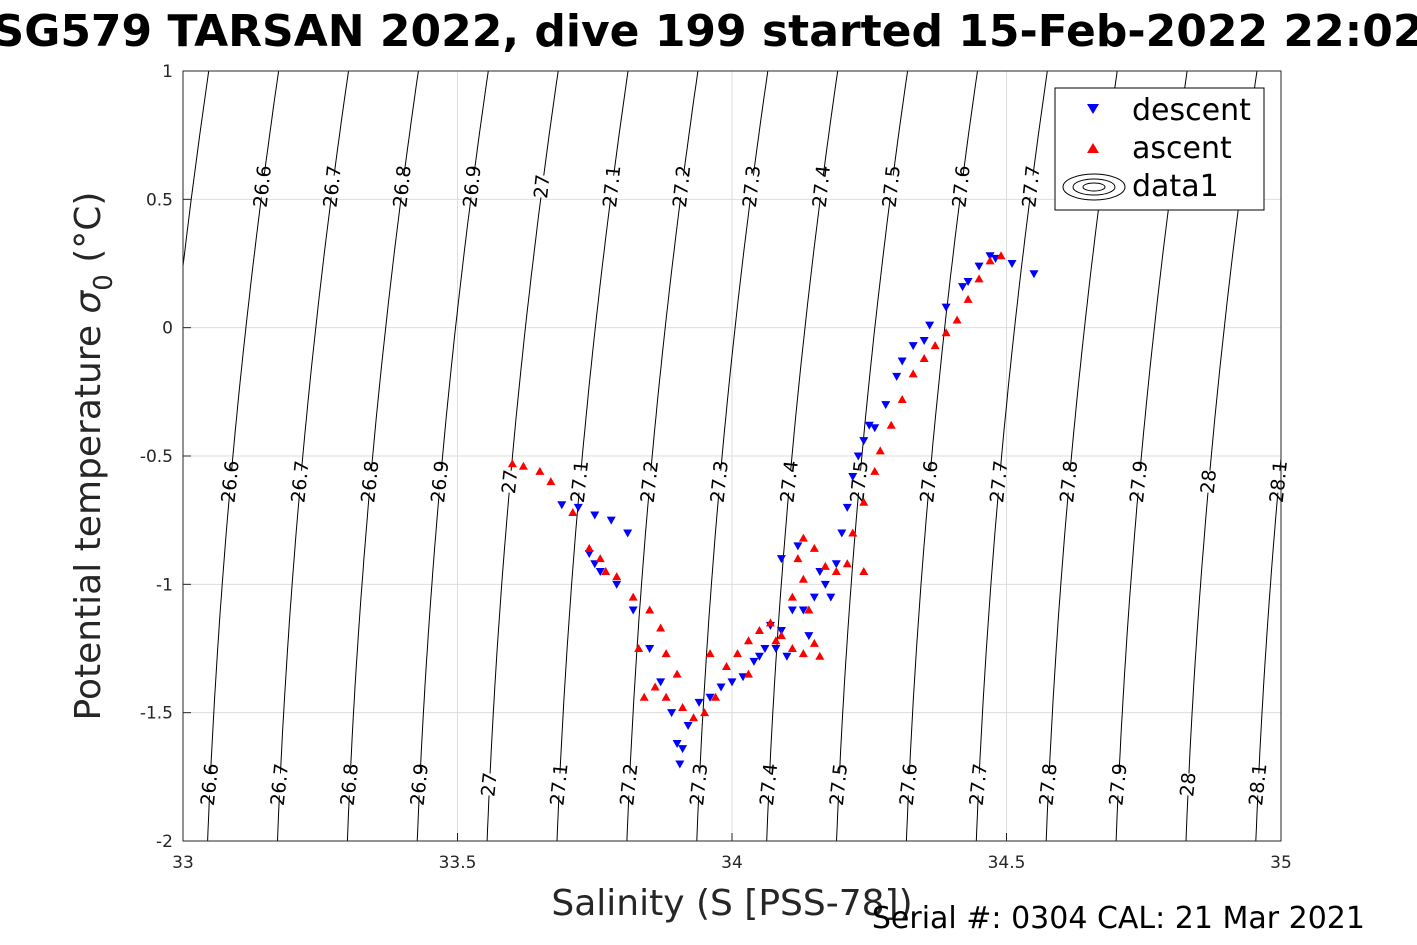 The height and width of the screenshot is (945, 1417). Describe the element at coordinates (1094, 187) in the screenshot. I see `legend-contour-icon` at that location.